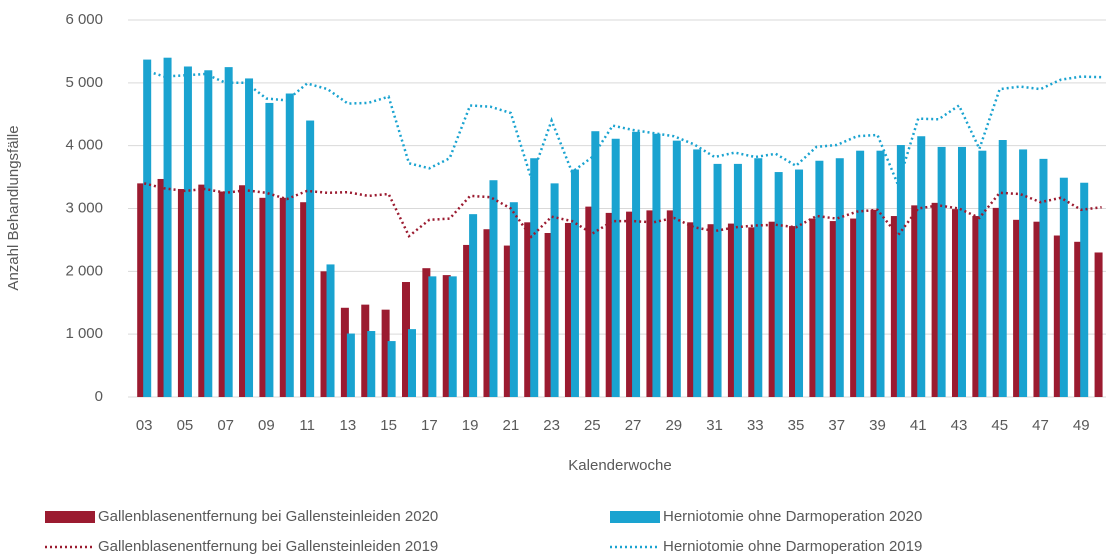 This screenshot has width=1106, height=555. What do you see at coordinates (511, 425) in the screenshot?
I see `x-tick-label: 21` at bounding box center [511, 425].